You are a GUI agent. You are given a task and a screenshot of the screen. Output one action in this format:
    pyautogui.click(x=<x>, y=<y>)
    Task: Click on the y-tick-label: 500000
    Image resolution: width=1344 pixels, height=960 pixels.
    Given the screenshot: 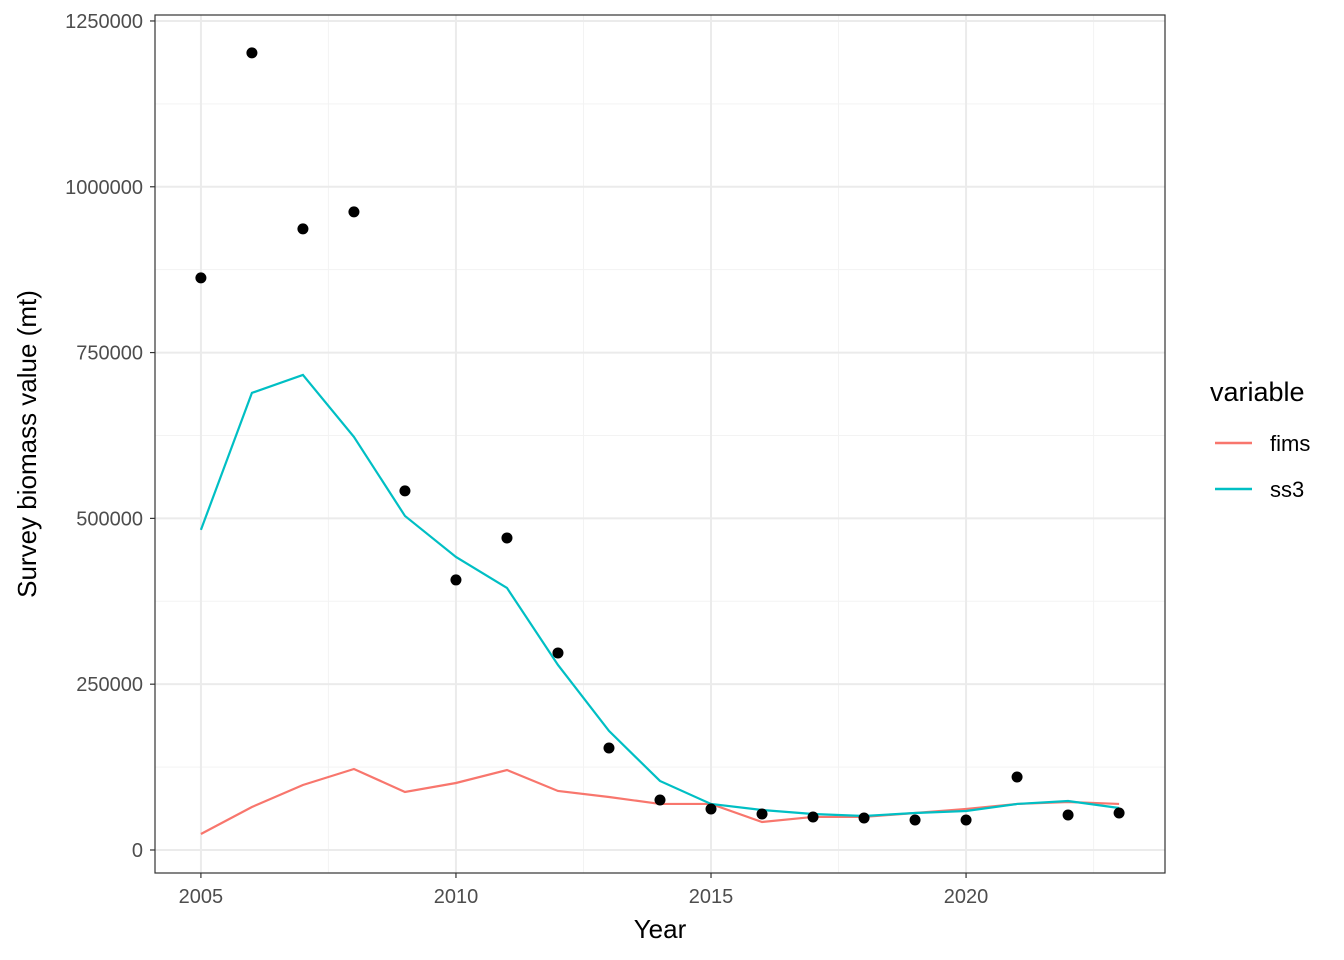 What is the action you would take?
    pyautogui.click(x=109, y=519)
    